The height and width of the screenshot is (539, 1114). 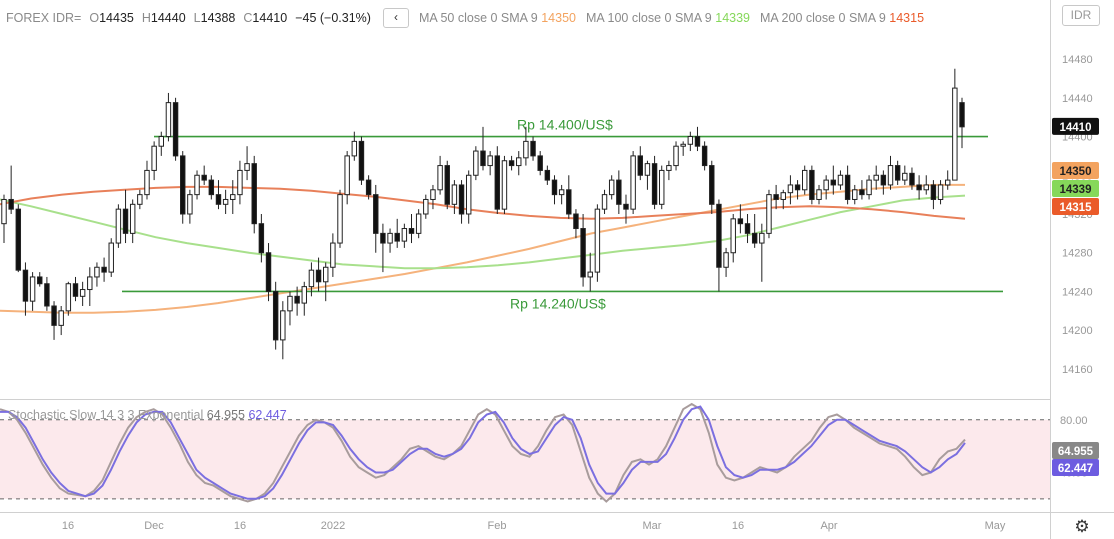 What do you see at coordinates (668, 18) in the screenshot?
I see `ma100-legend: MA 100 close 0 SMA 9 14339` at bounding box center [668, 18].